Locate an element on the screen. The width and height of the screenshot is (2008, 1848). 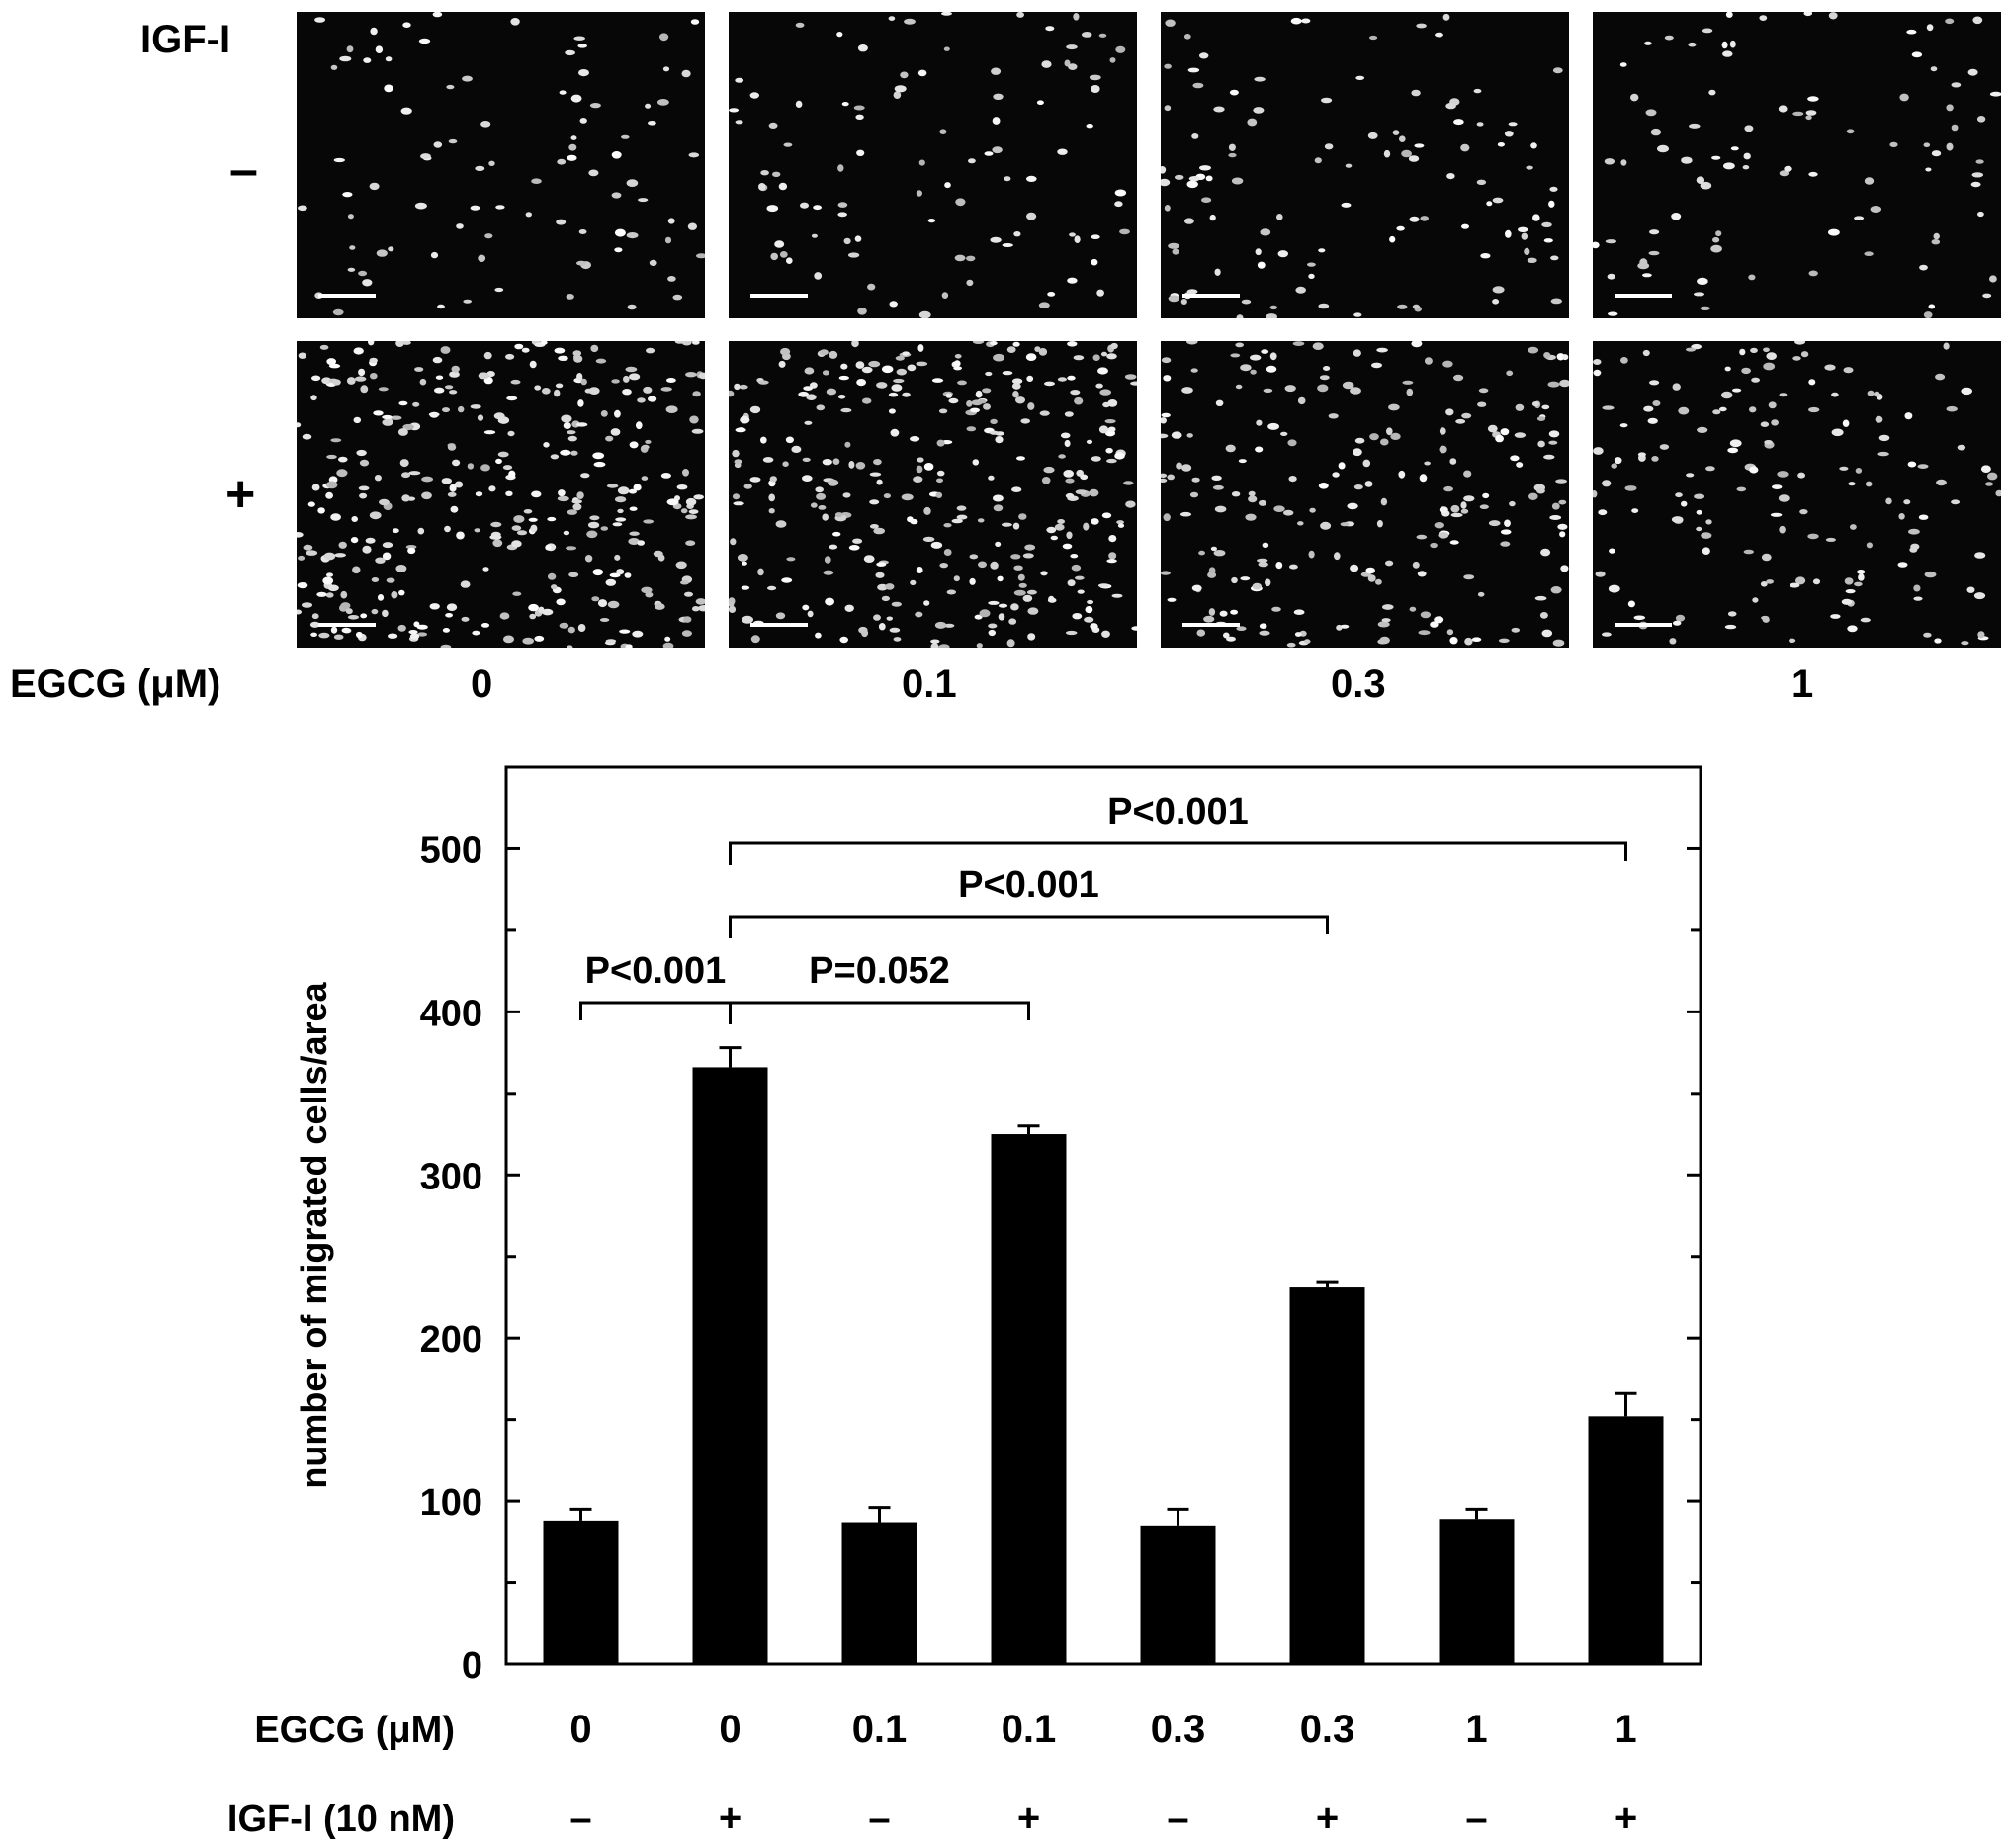
micrograph-igf-minus-egcg-0.3 is located at coordinates (1365, 165).